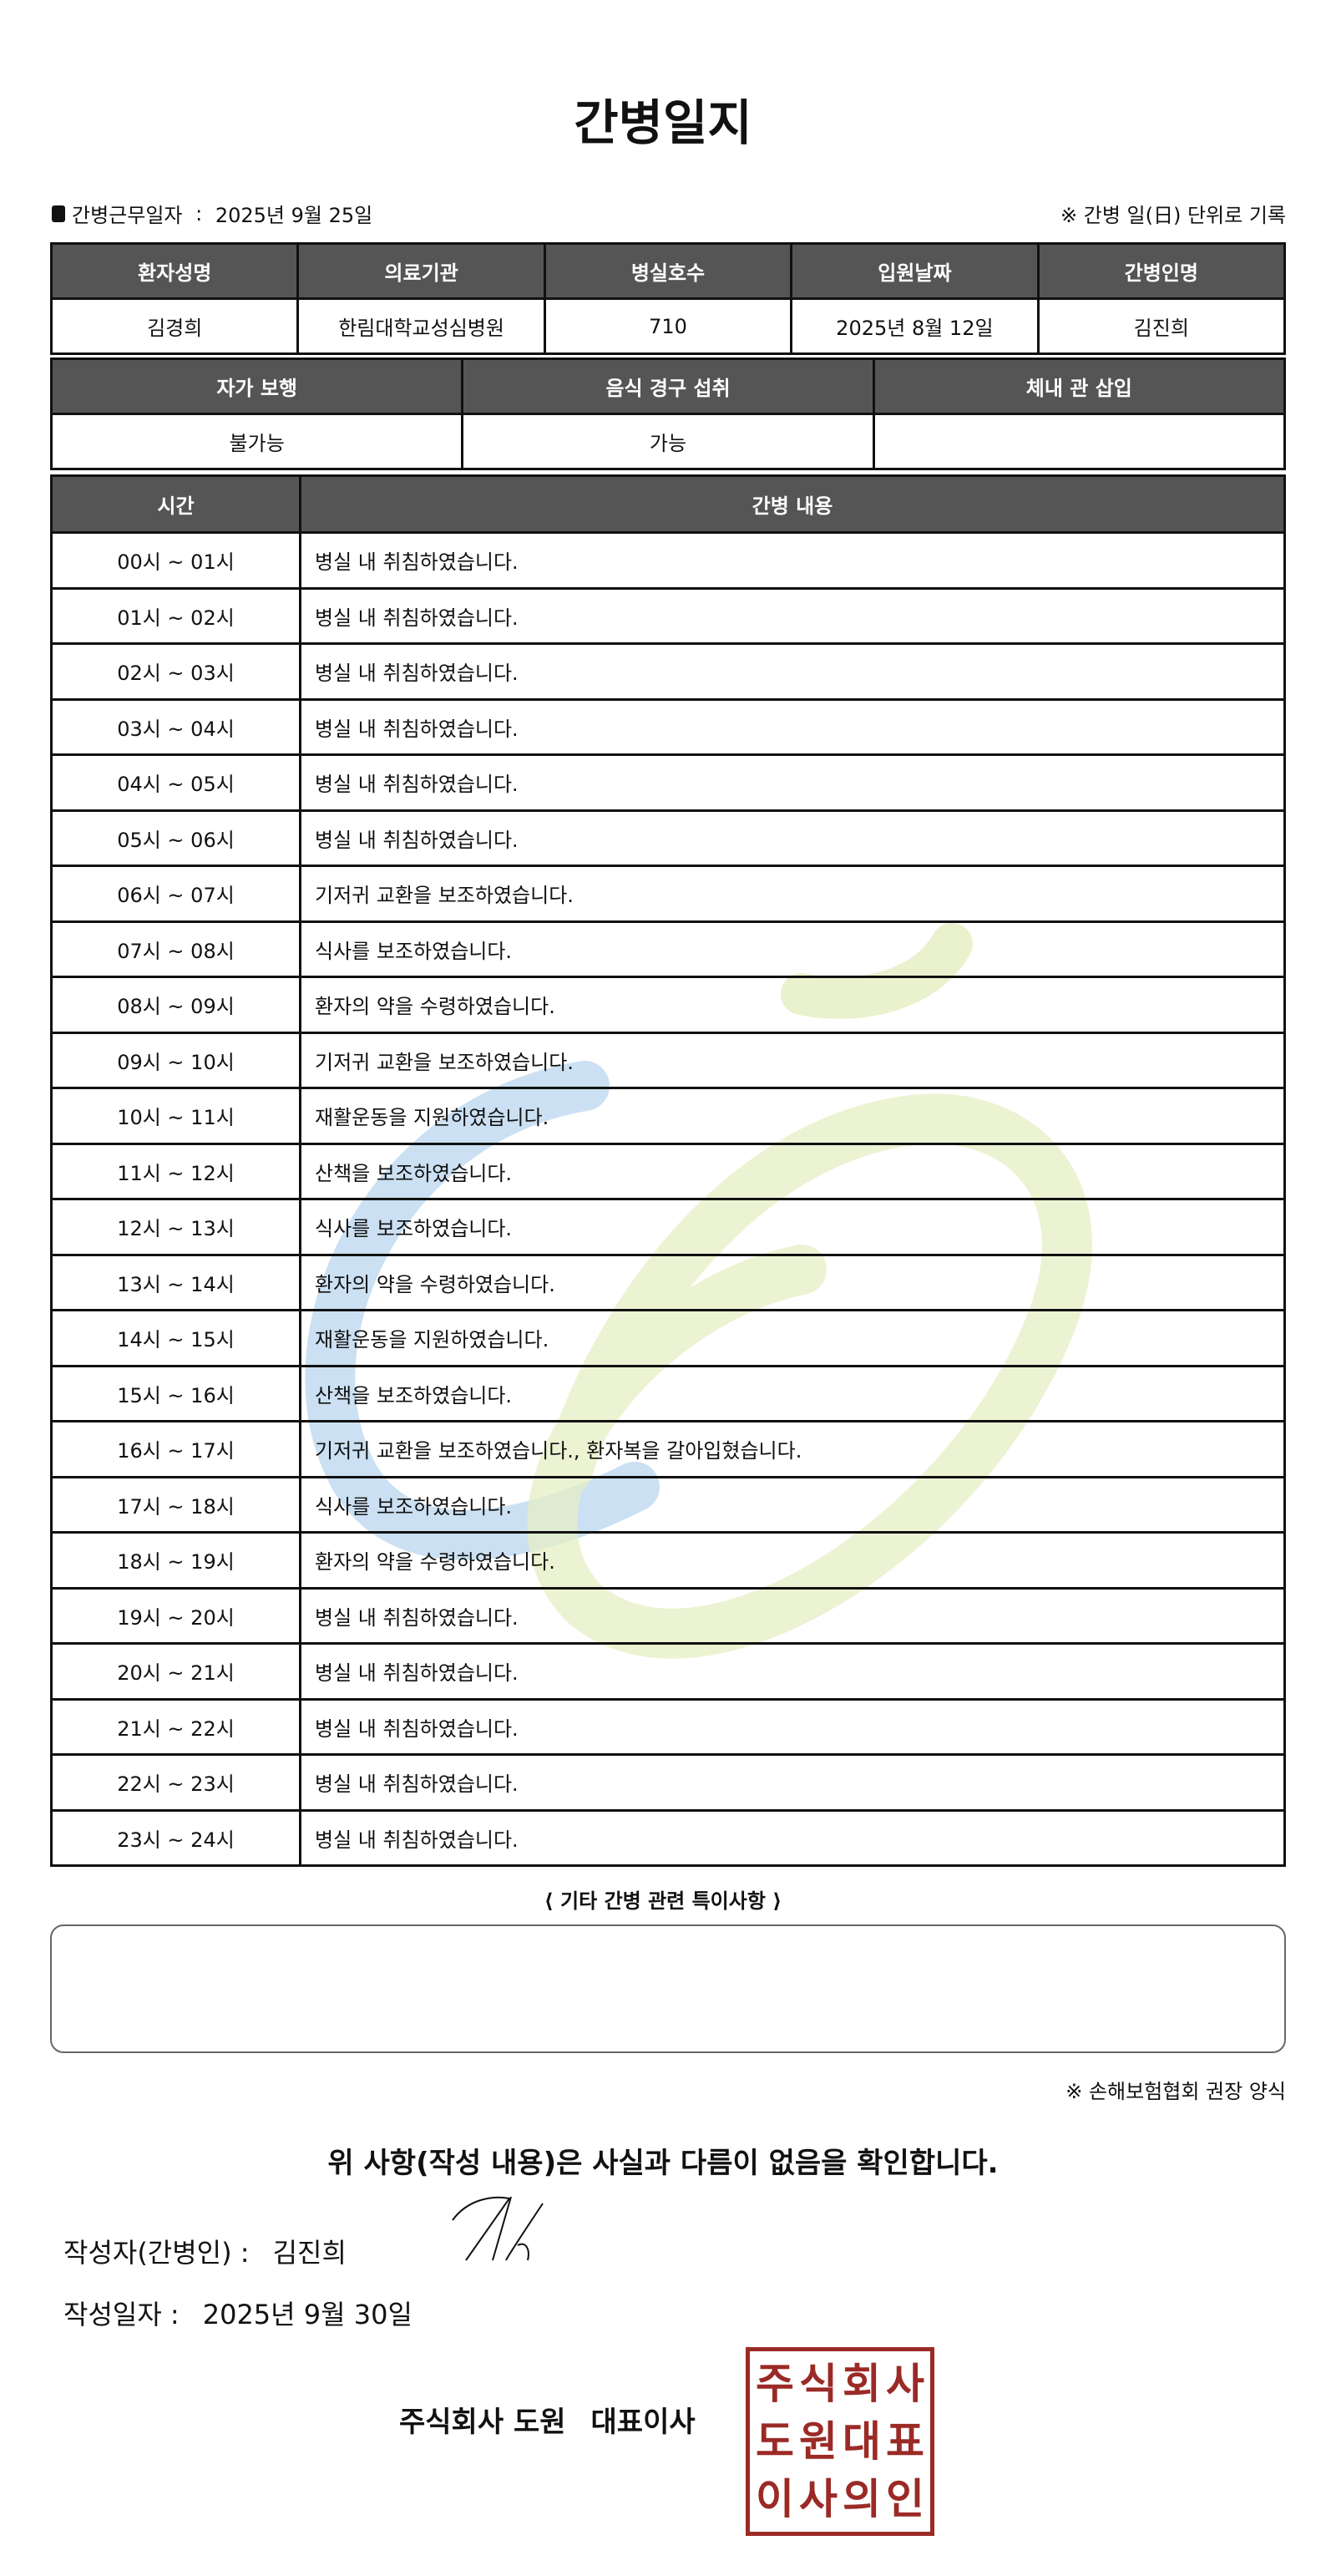 This screenshot has height=2576, width=1326. What do you see at coordinates (862, 2499) in the screenshot?
I see `stamp-char: 의` at bounding box center [862, 2499].